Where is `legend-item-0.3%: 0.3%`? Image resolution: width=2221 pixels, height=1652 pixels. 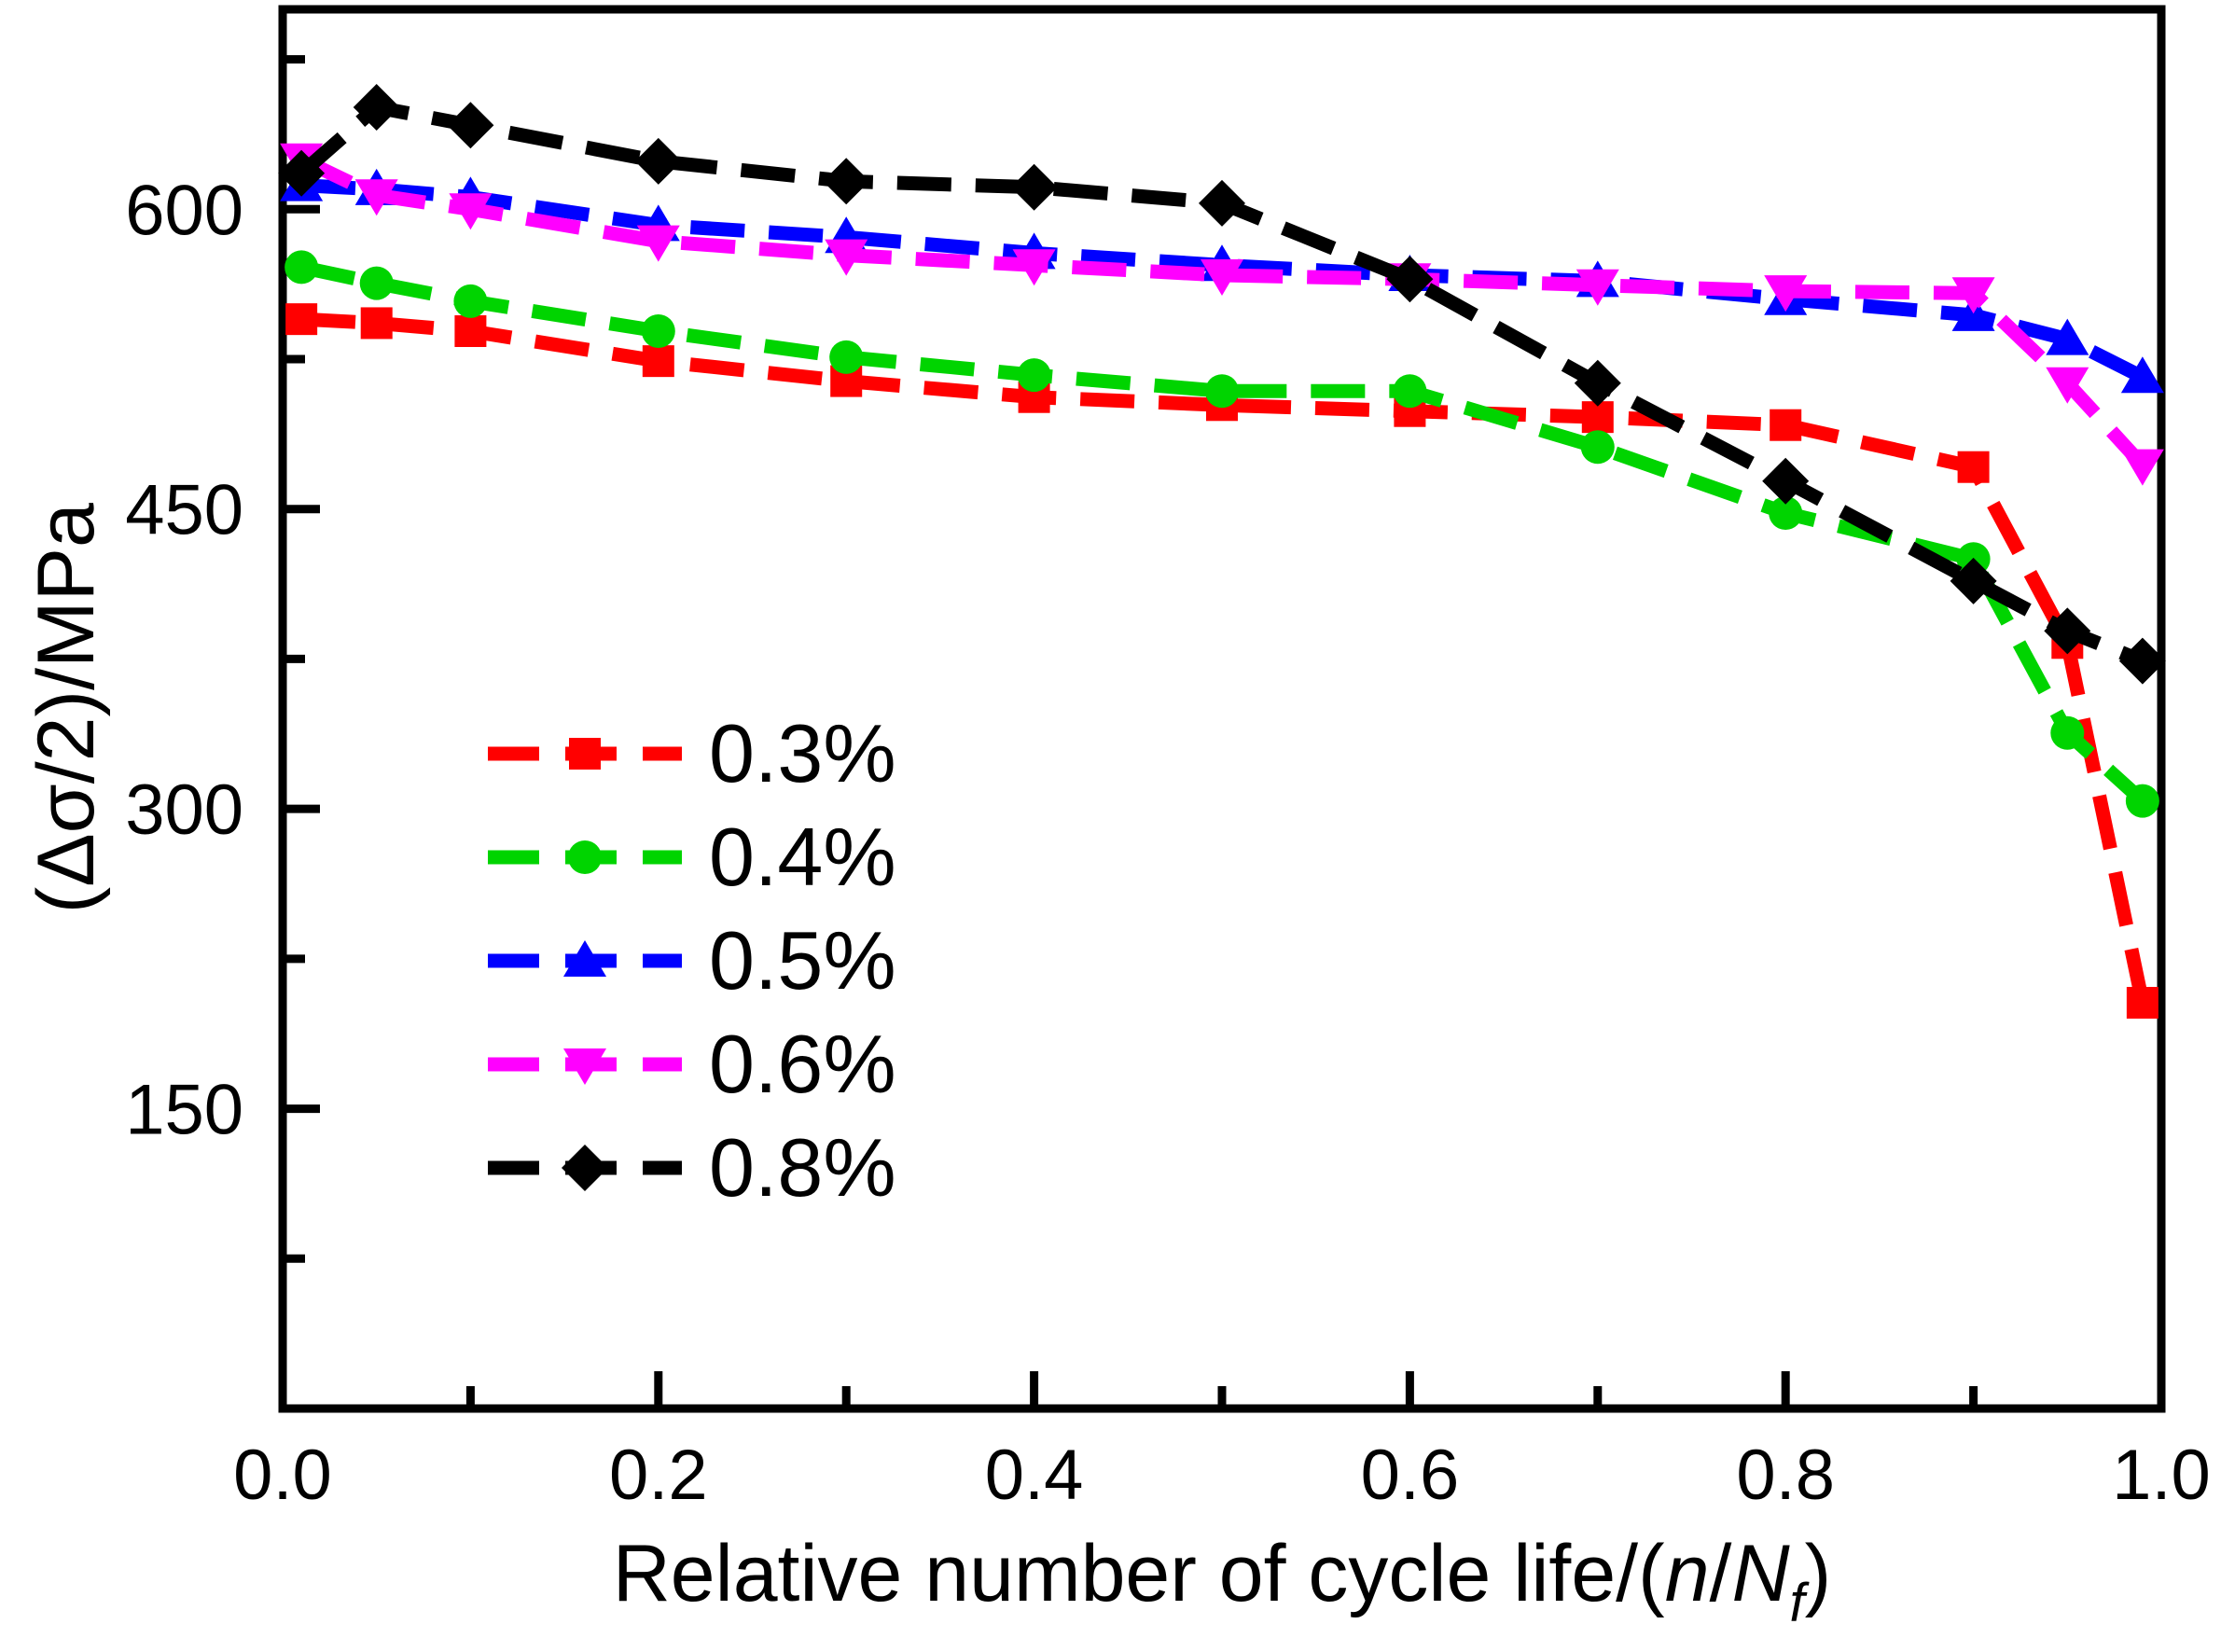 legend-item-0.3%: 0.3% is located at coordinates (692, 753).